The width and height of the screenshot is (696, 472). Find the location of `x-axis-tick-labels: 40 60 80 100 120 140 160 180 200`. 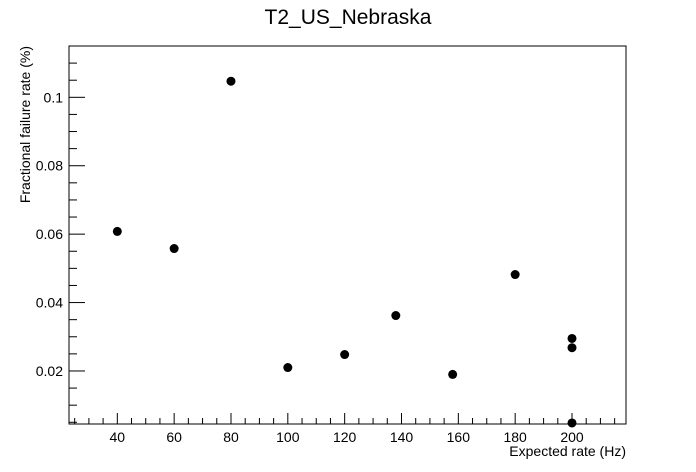

x-axis-tick-labels: 40 60 80 100 120 140 160 180 200 is located at coordinates (347, 437).